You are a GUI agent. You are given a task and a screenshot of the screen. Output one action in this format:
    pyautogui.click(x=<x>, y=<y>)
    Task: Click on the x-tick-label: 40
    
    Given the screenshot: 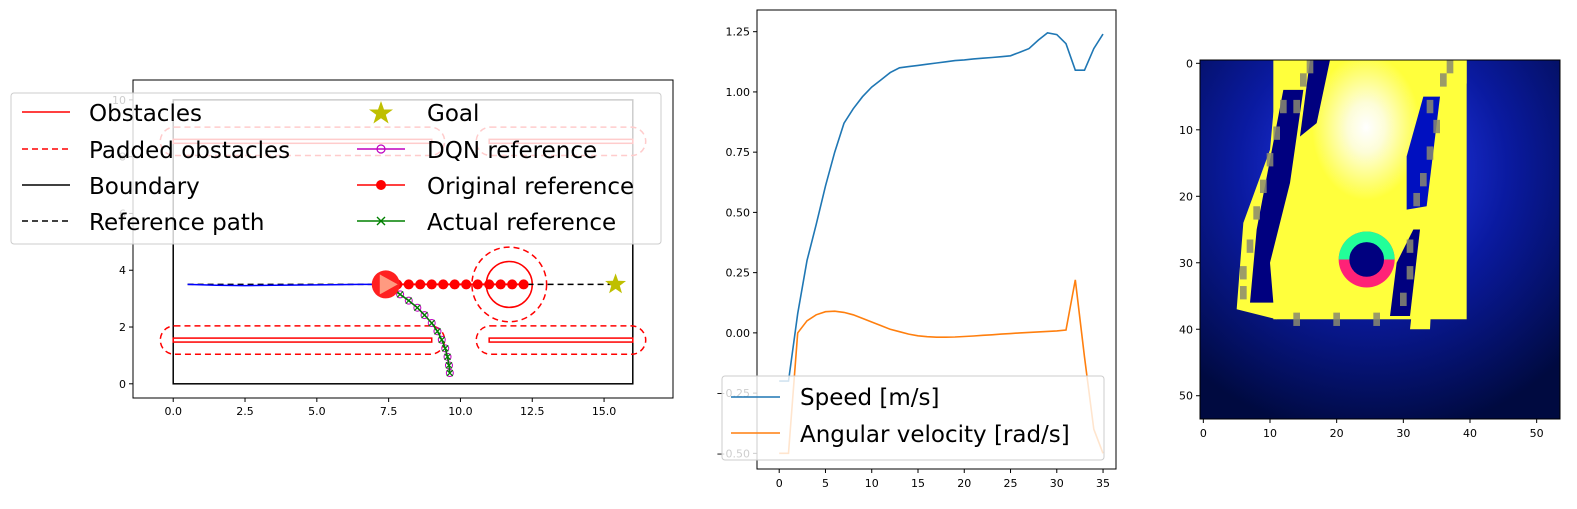 What is the action you would take?
    pyautogui.click(x=1470, y=433)
    